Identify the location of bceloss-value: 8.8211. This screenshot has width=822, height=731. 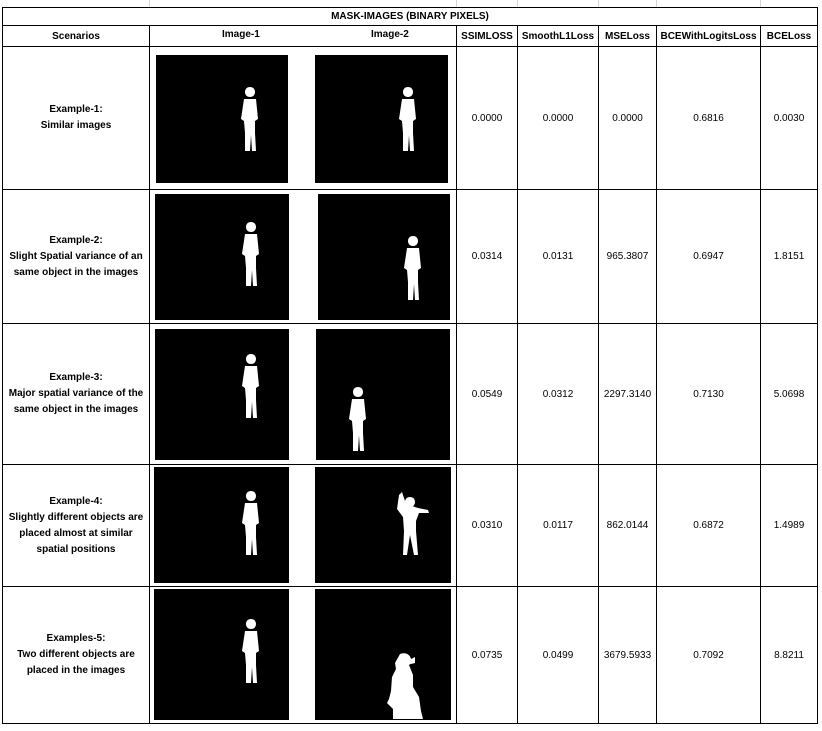
(789, 655).